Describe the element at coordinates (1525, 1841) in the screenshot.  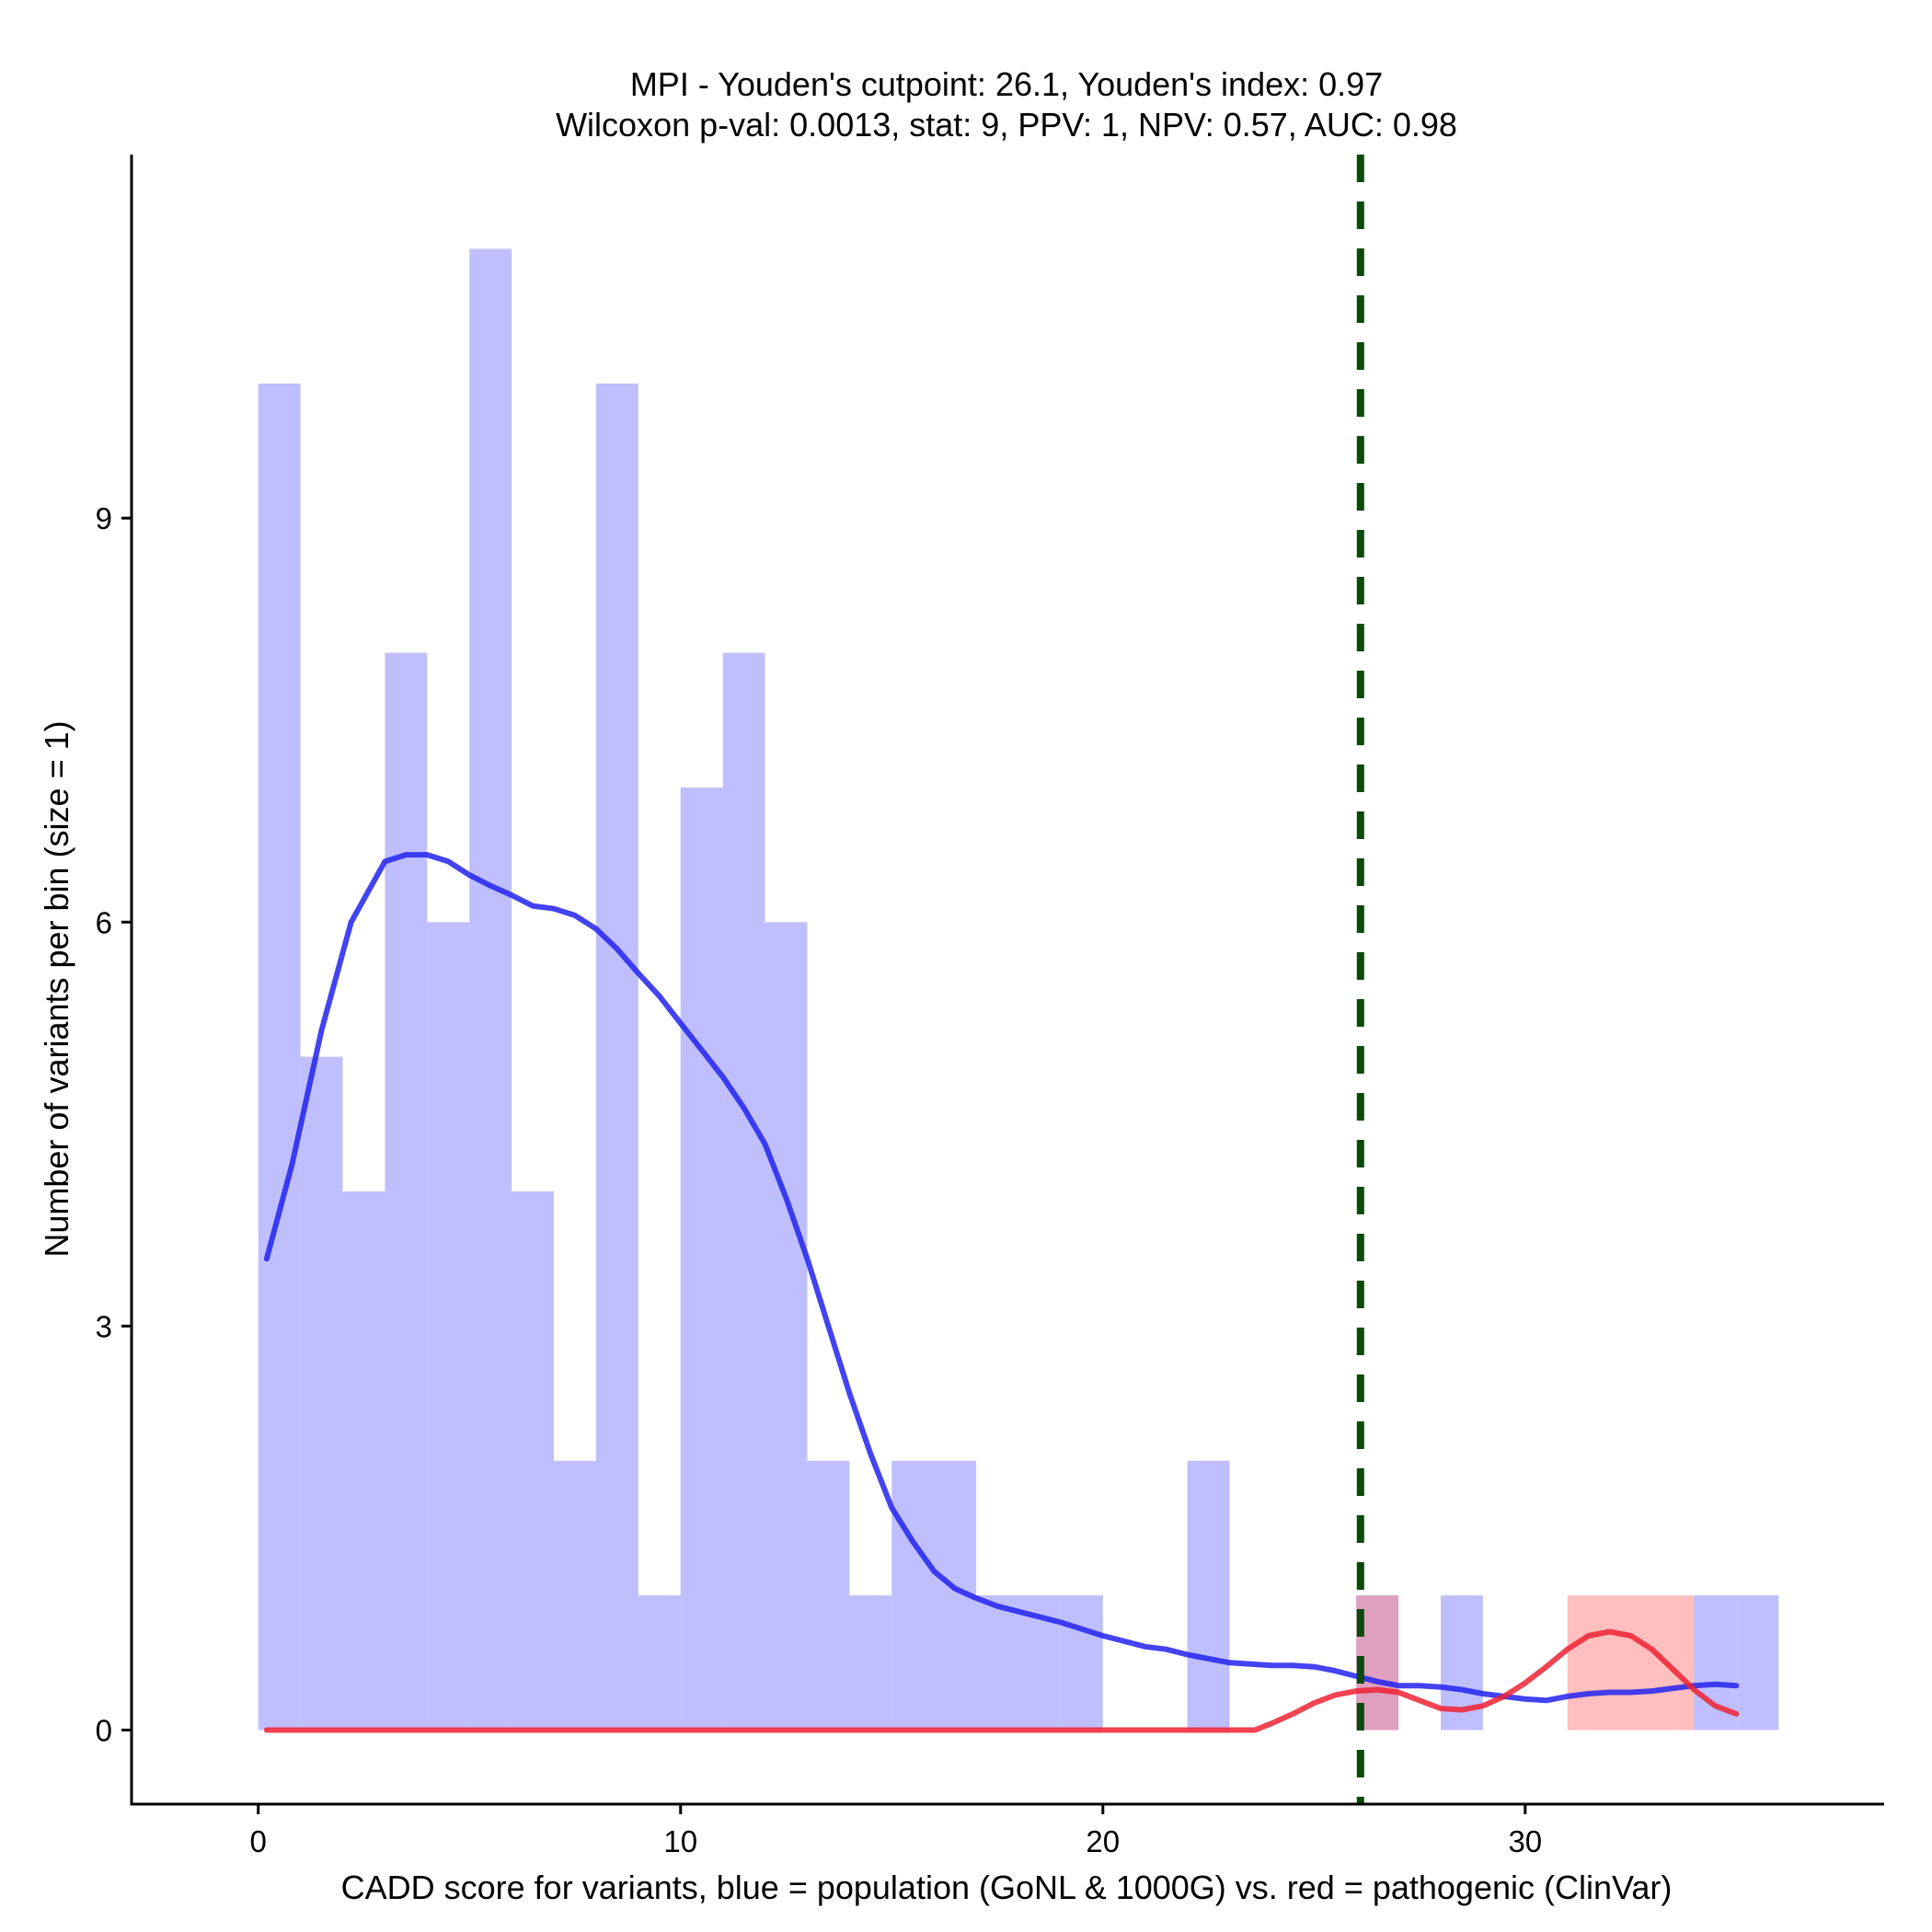
I see `x-tick-label: 30` at that location.